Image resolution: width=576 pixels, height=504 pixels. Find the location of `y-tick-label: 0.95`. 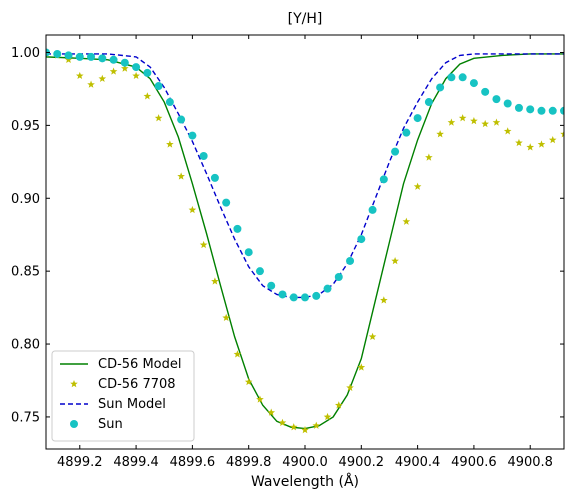

y-tick-label: 0.95 is located at coordinates (25, 126).